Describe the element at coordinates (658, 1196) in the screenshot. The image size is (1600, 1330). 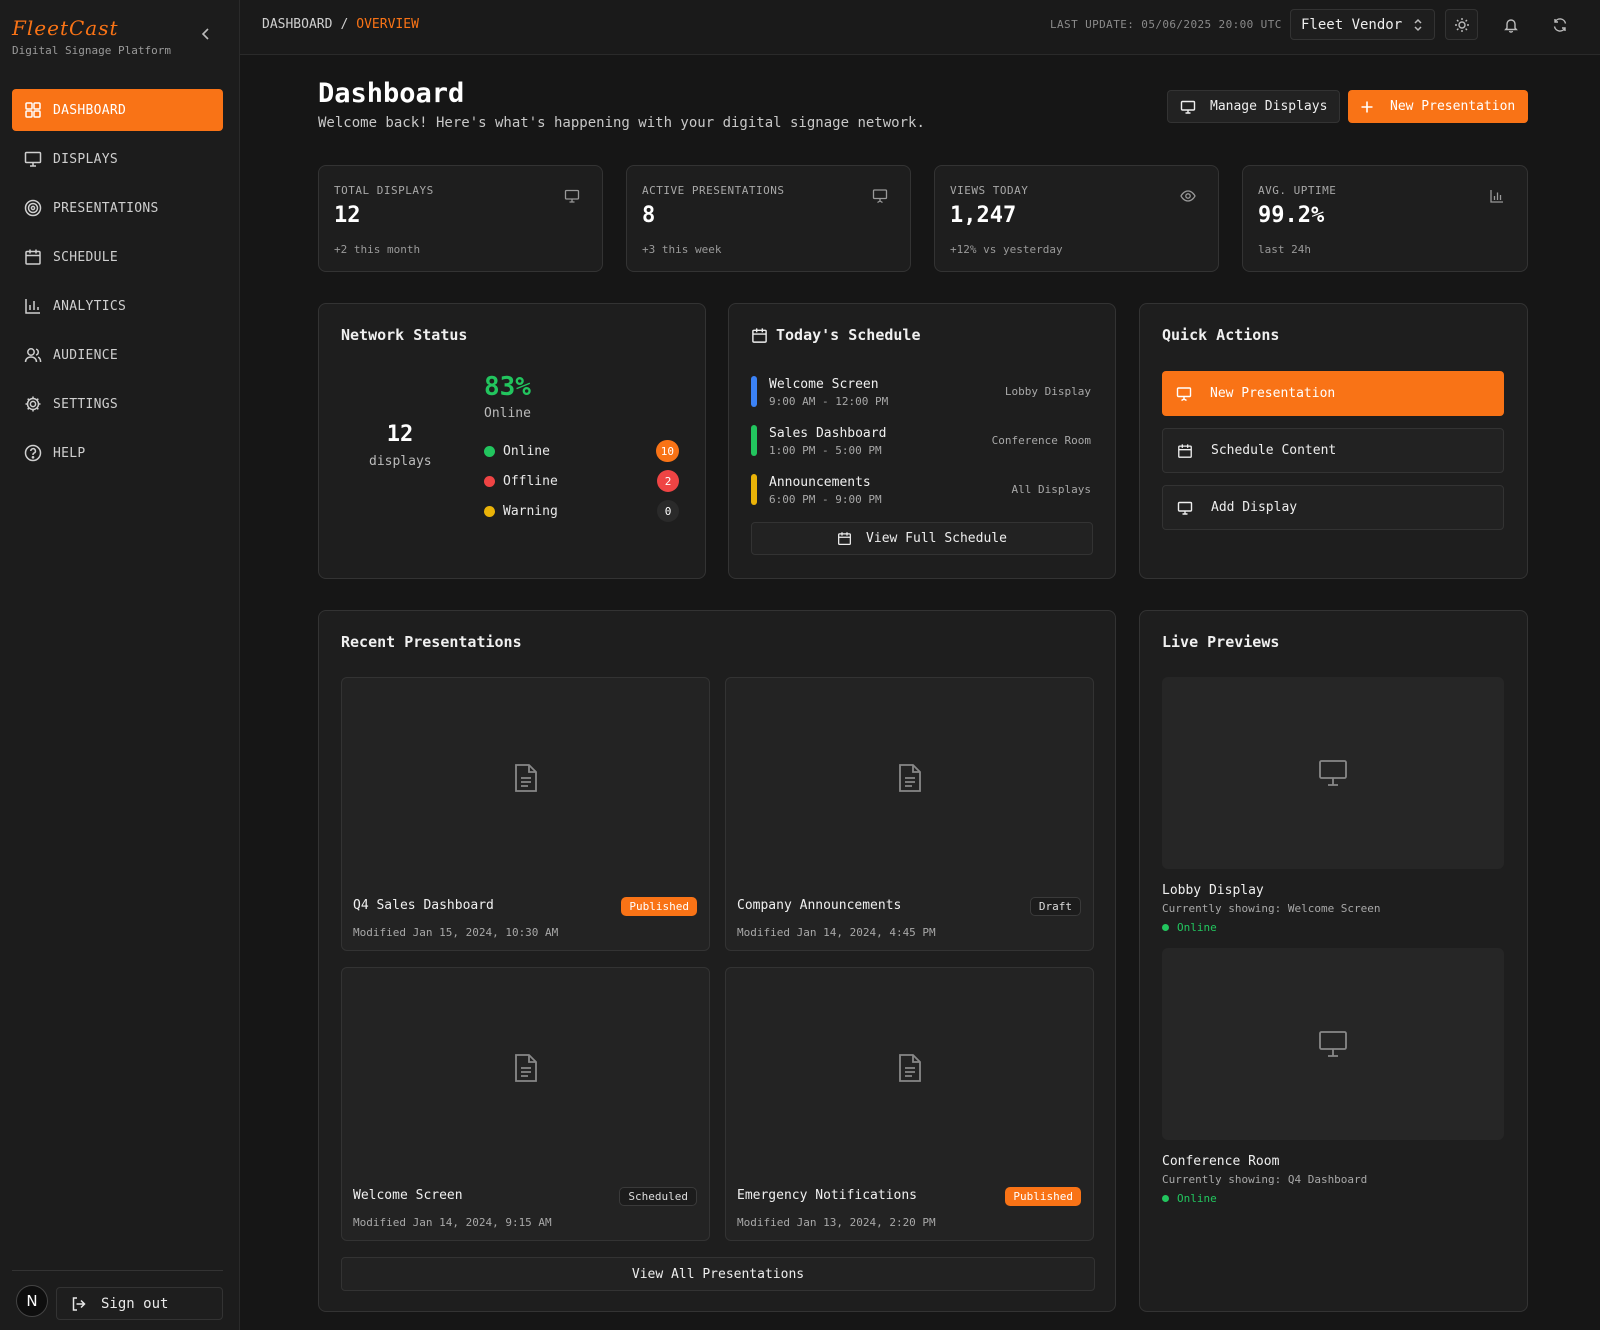
I see `status-badge: Scheduled` at that location.